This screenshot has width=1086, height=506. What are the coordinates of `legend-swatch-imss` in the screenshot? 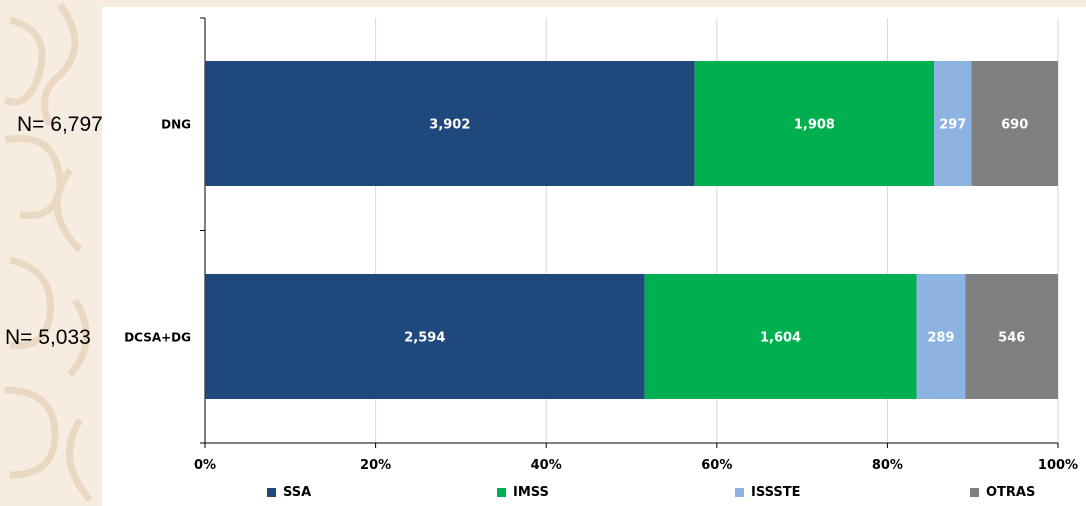 It's located at (501, 492).